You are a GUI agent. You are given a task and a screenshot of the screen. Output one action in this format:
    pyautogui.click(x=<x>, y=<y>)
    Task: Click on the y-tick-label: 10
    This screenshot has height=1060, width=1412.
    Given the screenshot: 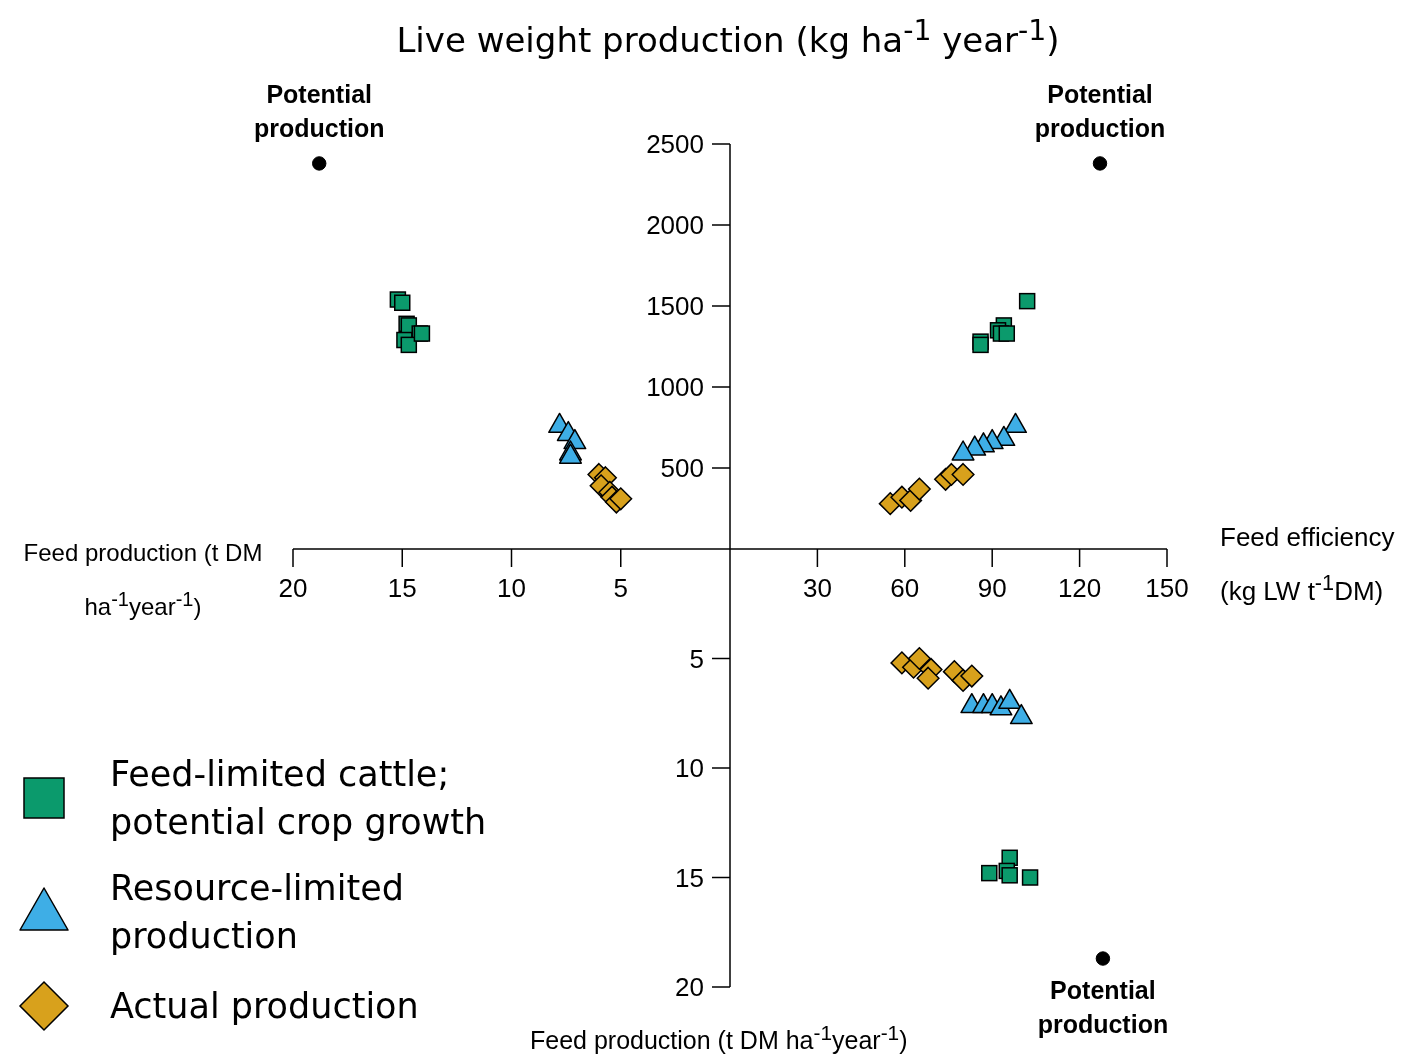 What is the action you would take?
    pyautogui.click(x=689, y=768)
    